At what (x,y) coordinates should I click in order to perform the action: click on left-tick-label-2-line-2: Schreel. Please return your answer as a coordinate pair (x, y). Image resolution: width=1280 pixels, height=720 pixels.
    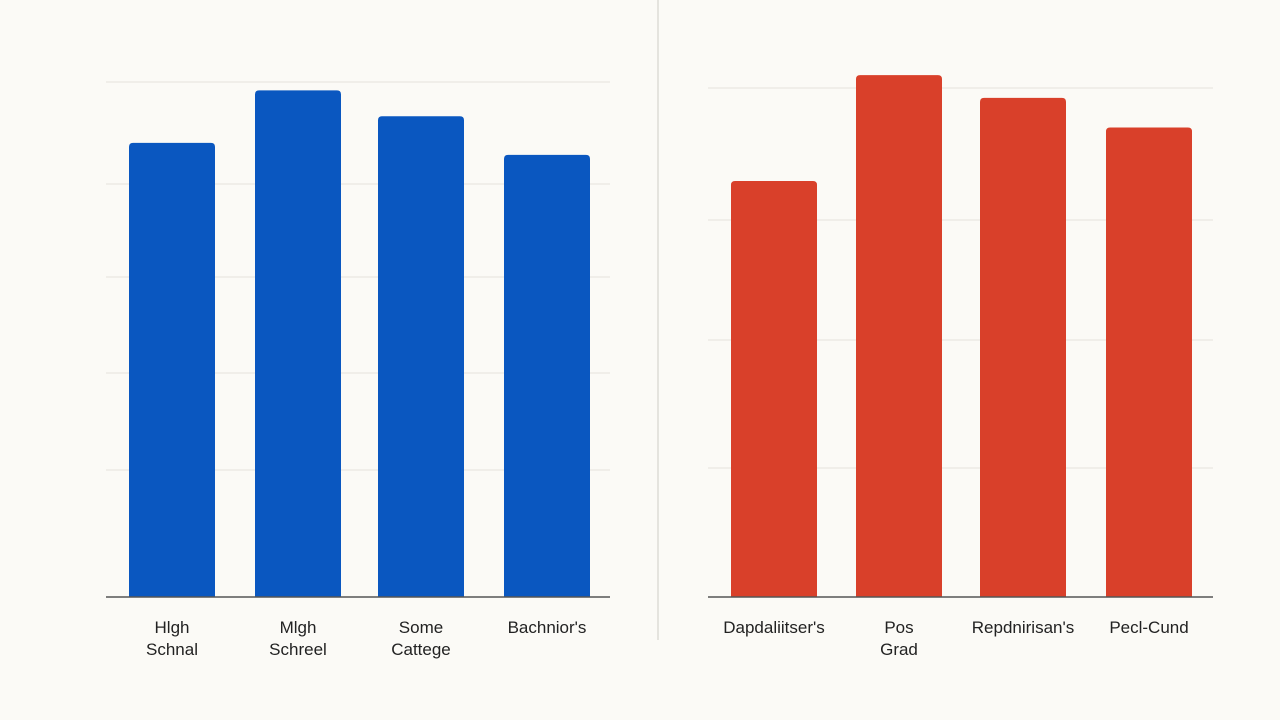
    Looking at the image, I should click on (298, 649).